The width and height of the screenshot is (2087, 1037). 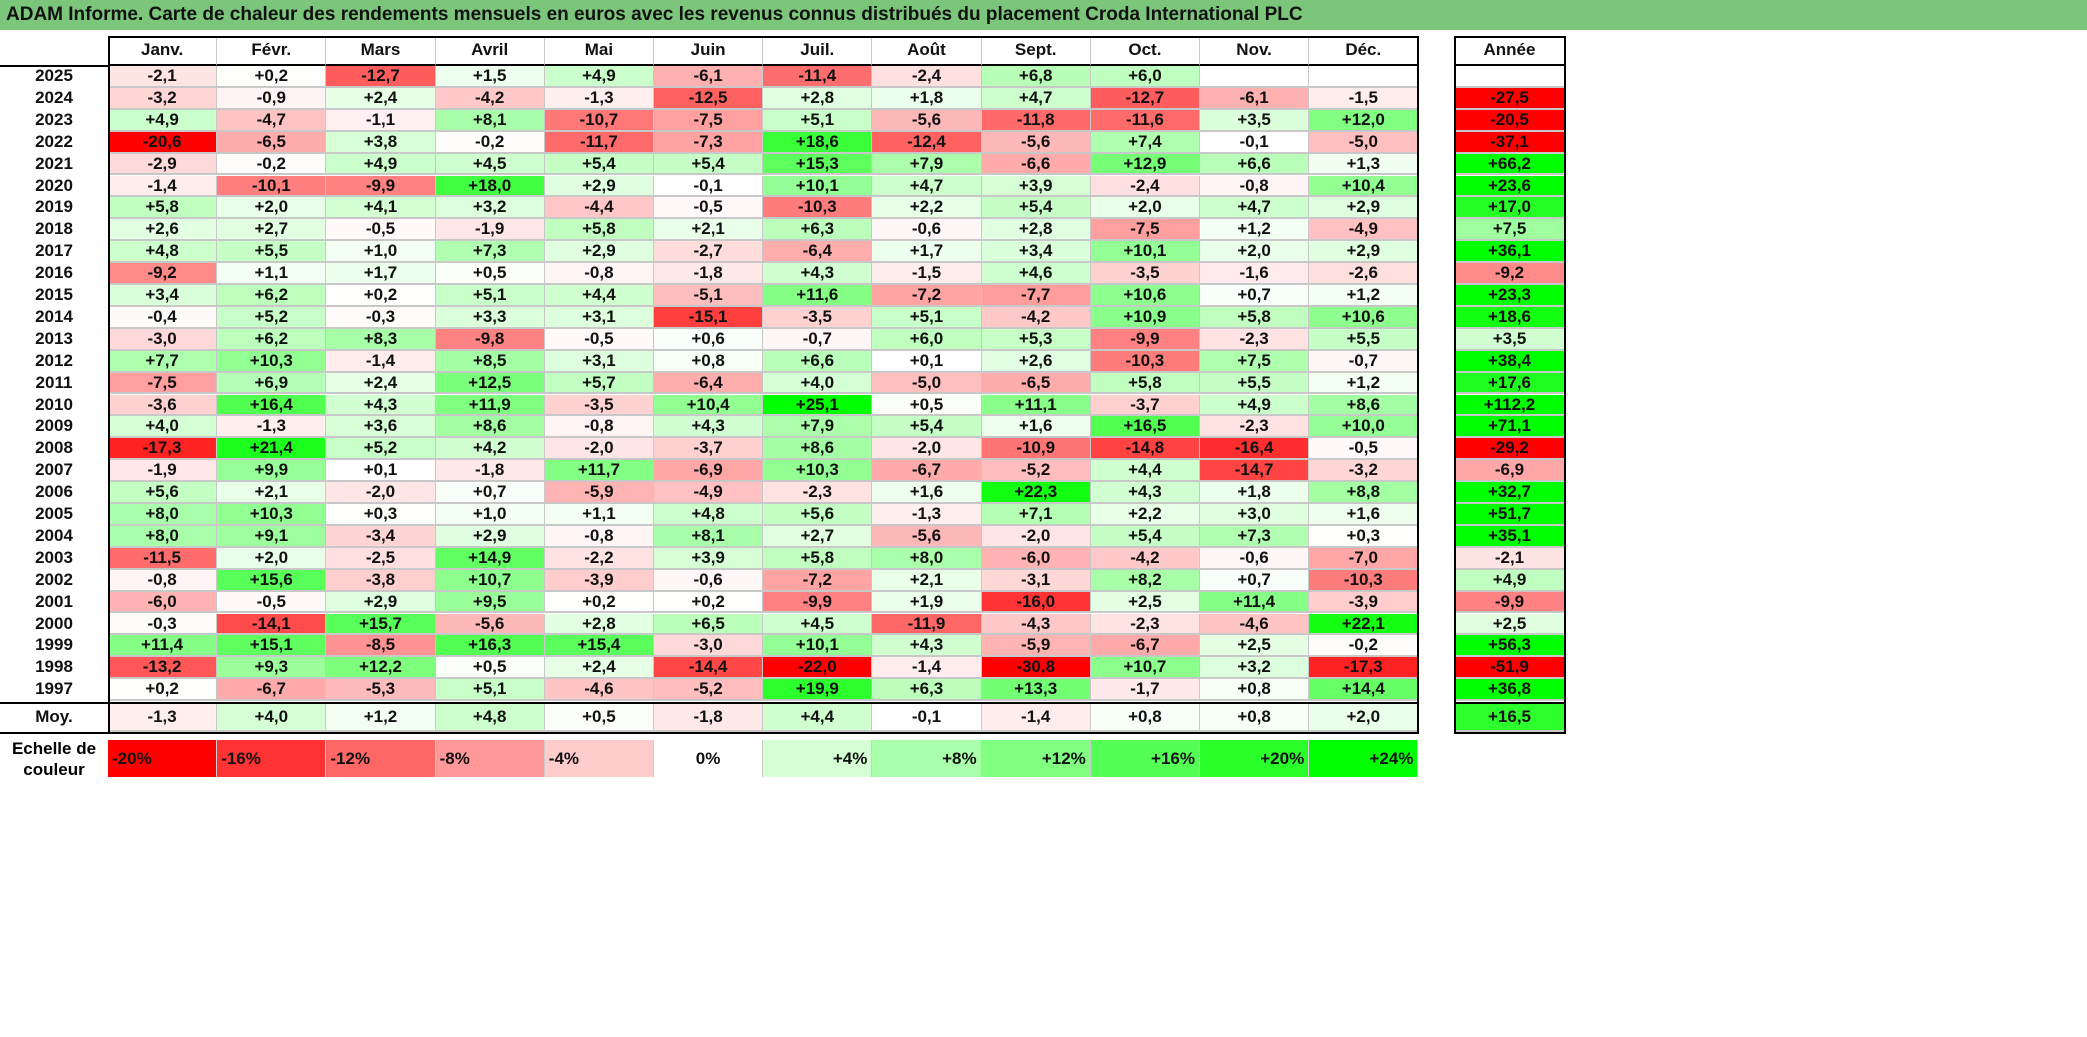 I want to click on row-year-label: 2004, so click(x=54, y=536).